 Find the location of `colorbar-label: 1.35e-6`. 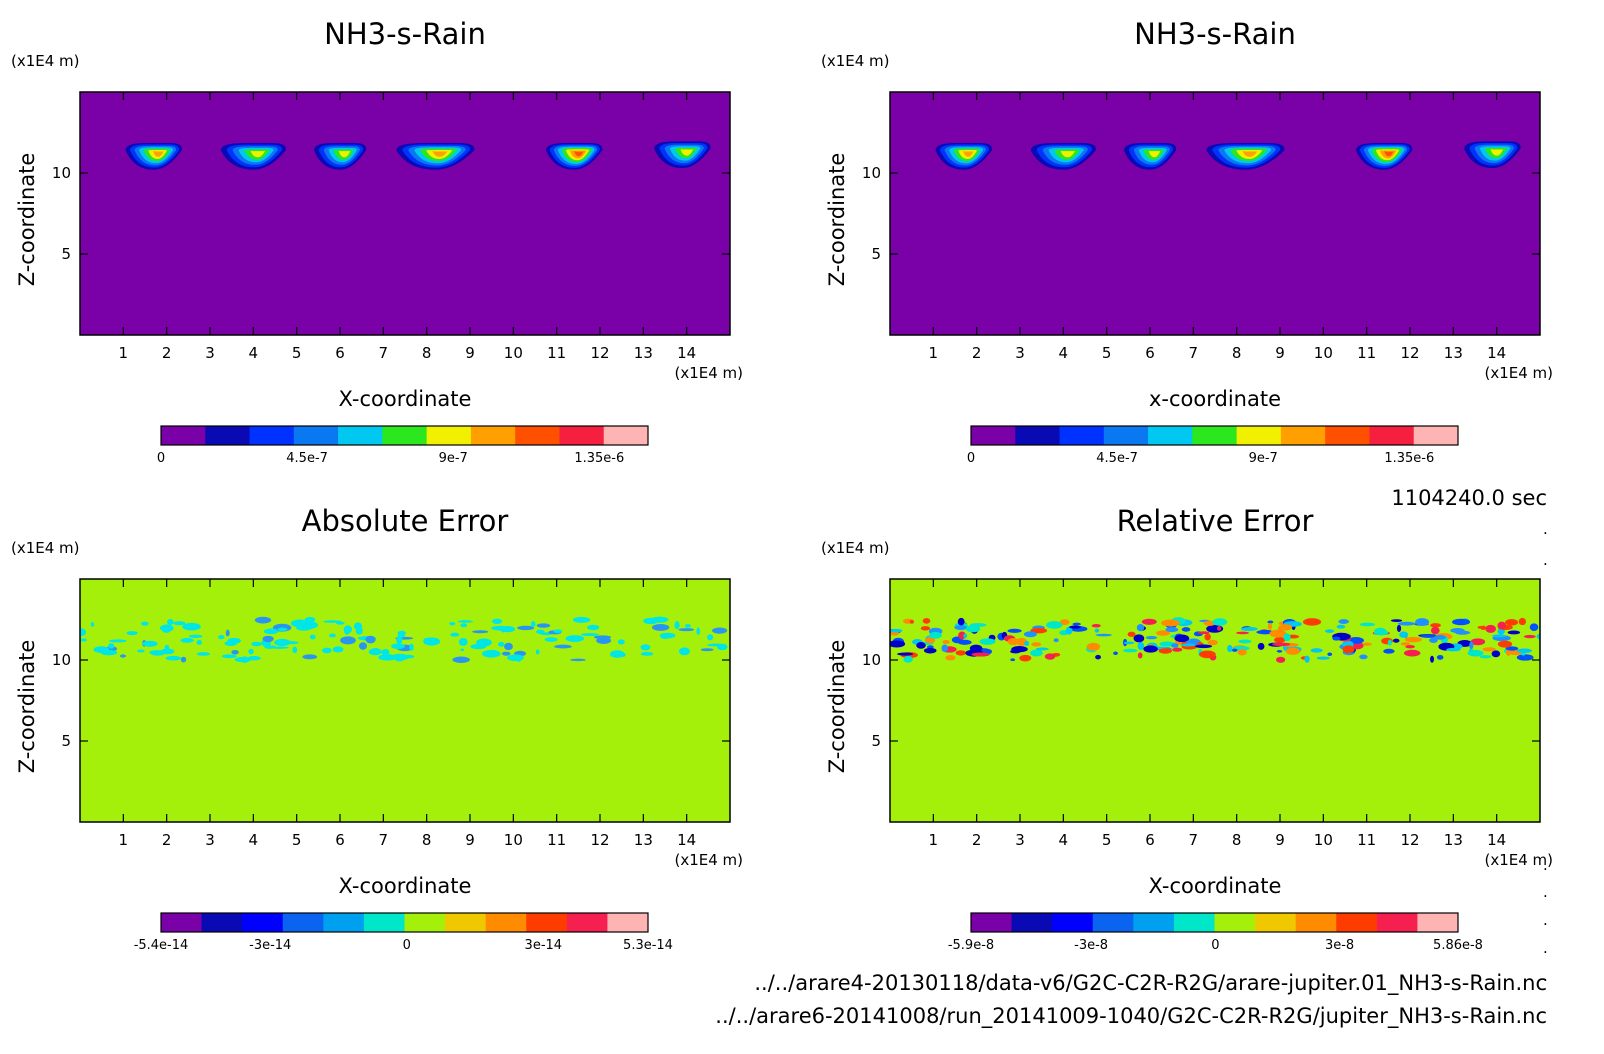

colorbar-label: 1.35e-6 is located at coordinates (1409, 458).